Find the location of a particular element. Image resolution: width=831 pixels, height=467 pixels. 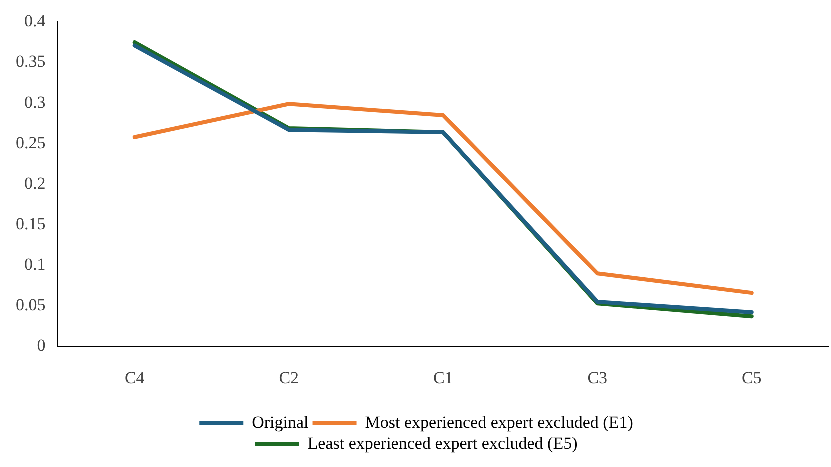

x-tick-label: C3 is located at coordinates (598, 378).